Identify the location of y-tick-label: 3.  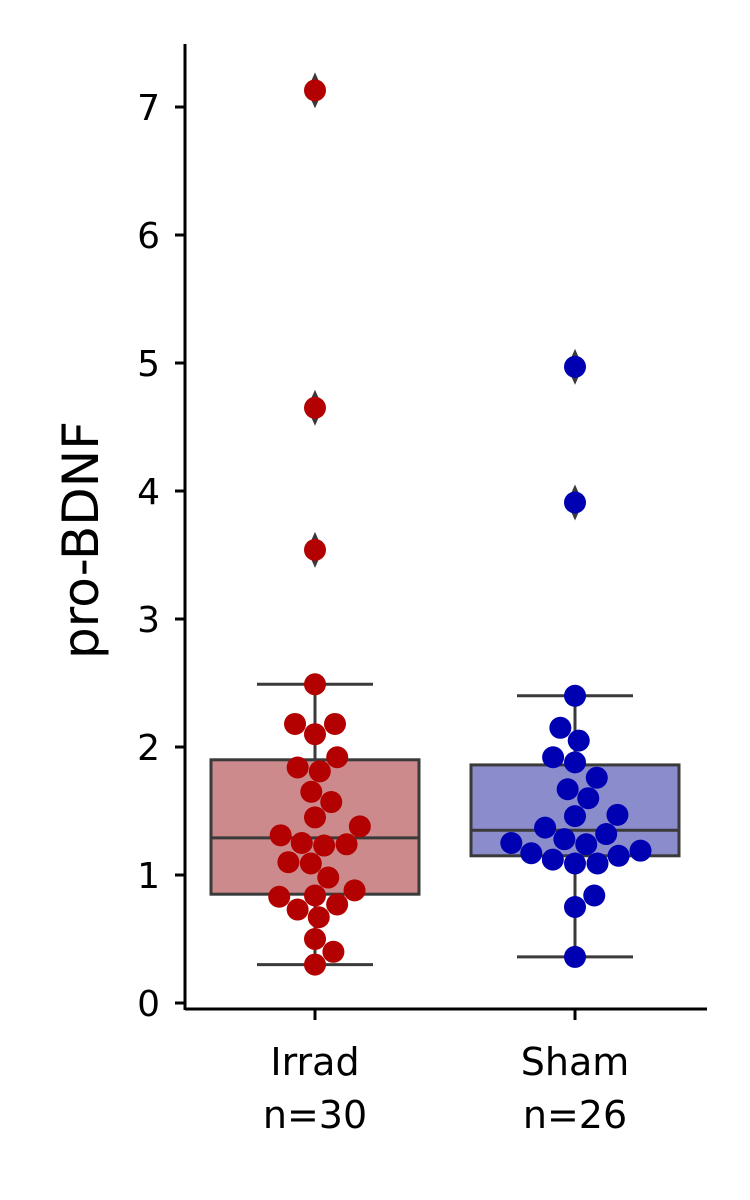
(148, 620).